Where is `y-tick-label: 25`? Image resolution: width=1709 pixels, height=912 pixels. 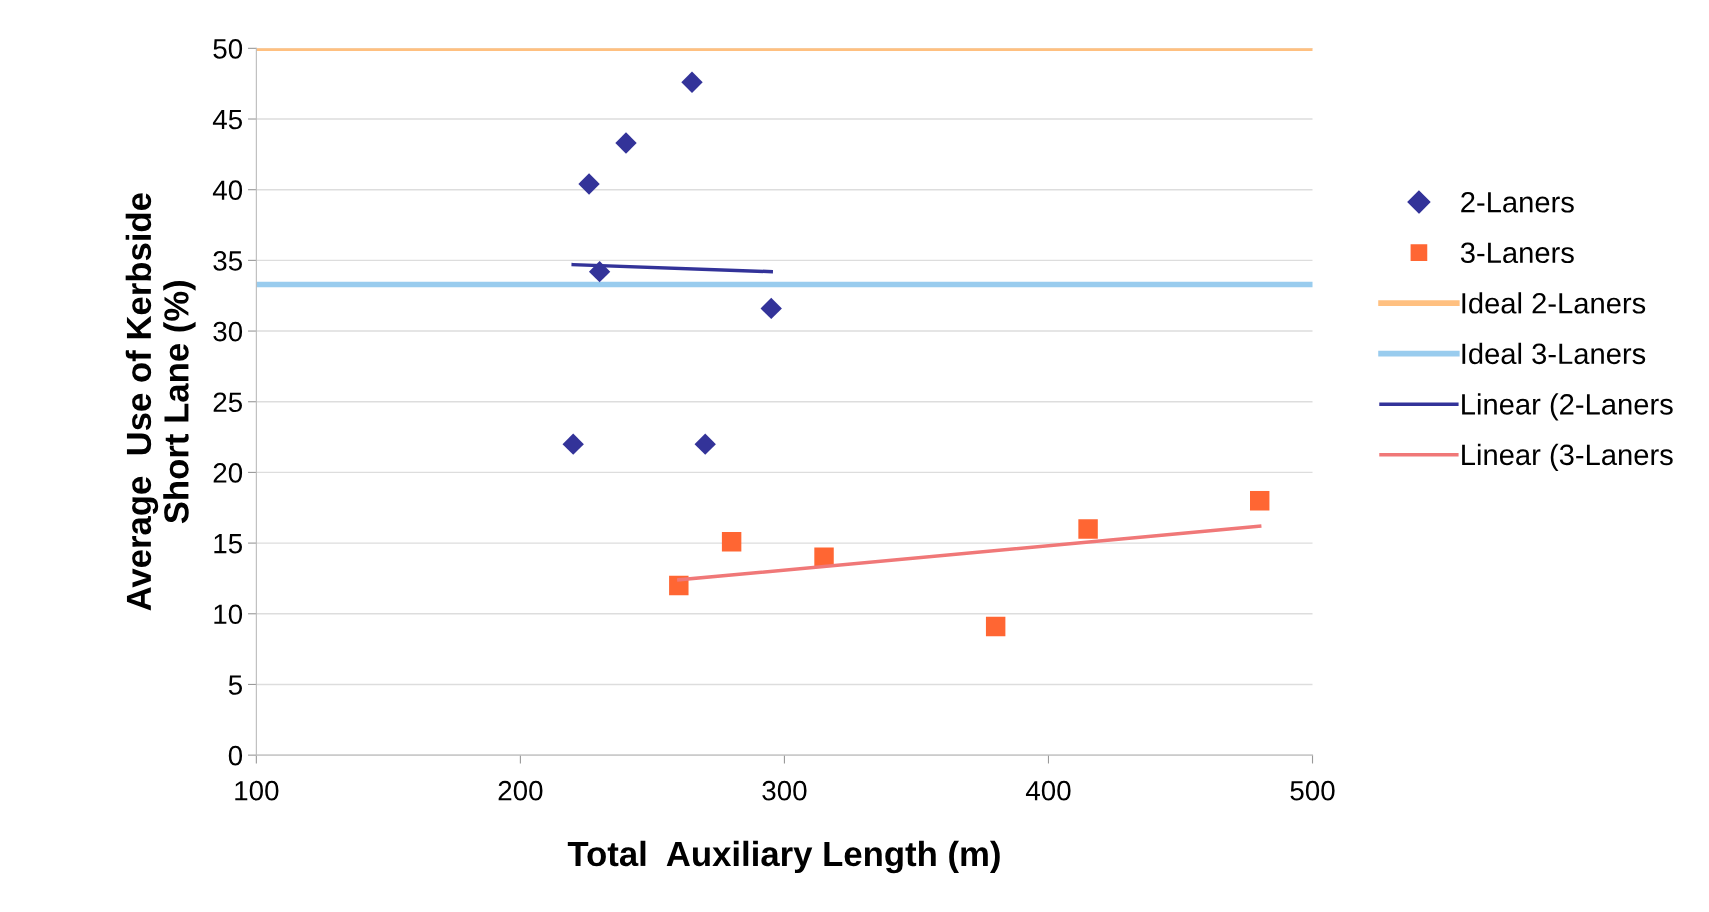 y-tick-label: 25 is located at coordinates (227, 402).